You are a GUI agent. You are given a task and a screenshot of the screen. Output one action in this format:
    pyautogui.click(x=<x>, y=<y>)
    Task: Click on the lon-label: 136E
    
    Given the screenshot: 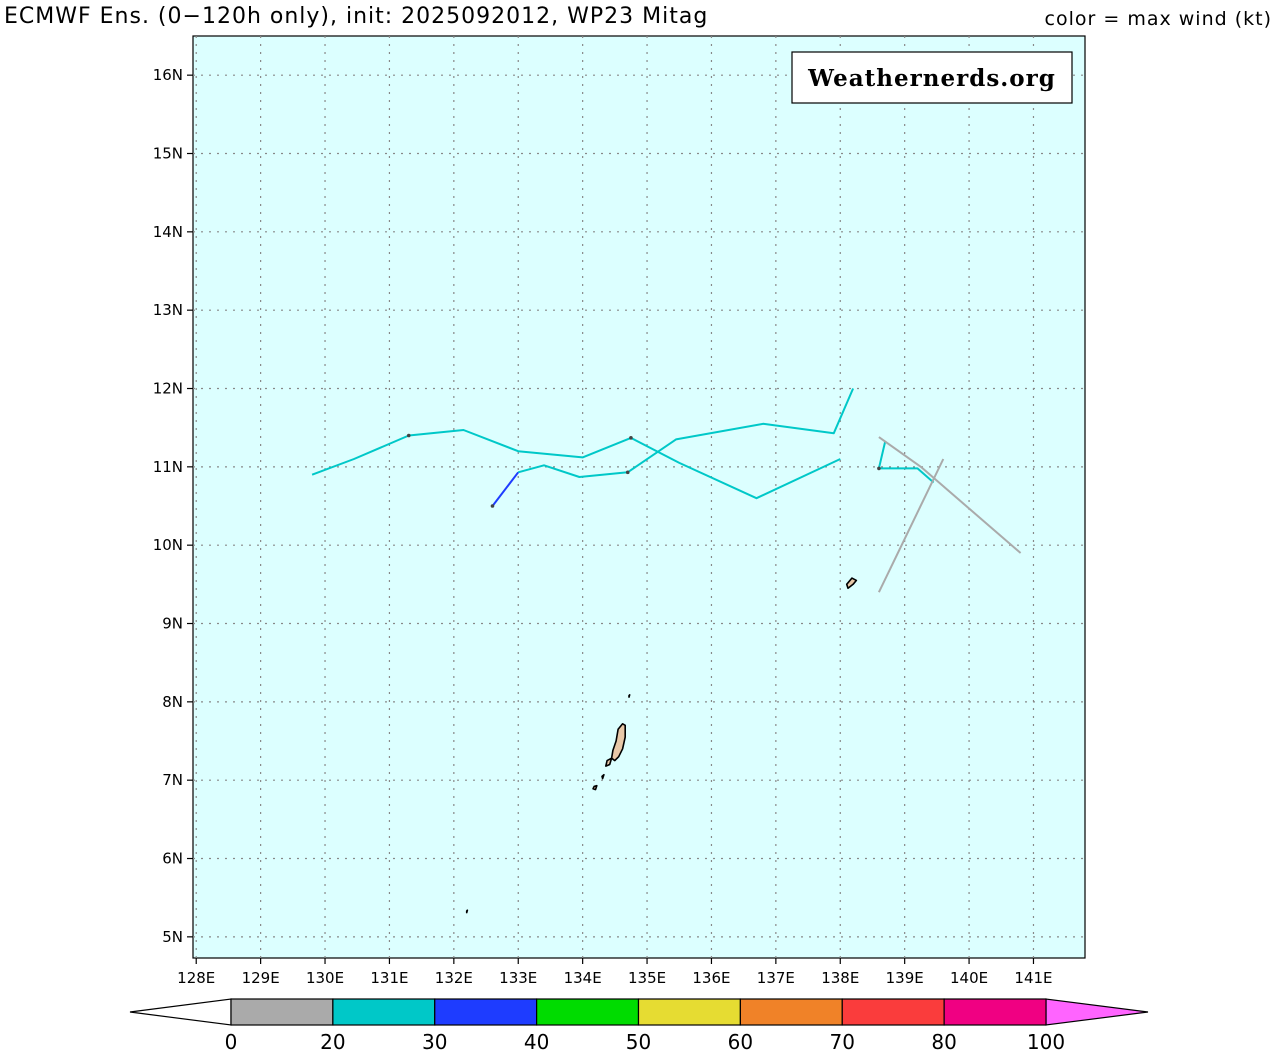 What is the action you would take?
    pyautogui.click(x=711, y=978)
    